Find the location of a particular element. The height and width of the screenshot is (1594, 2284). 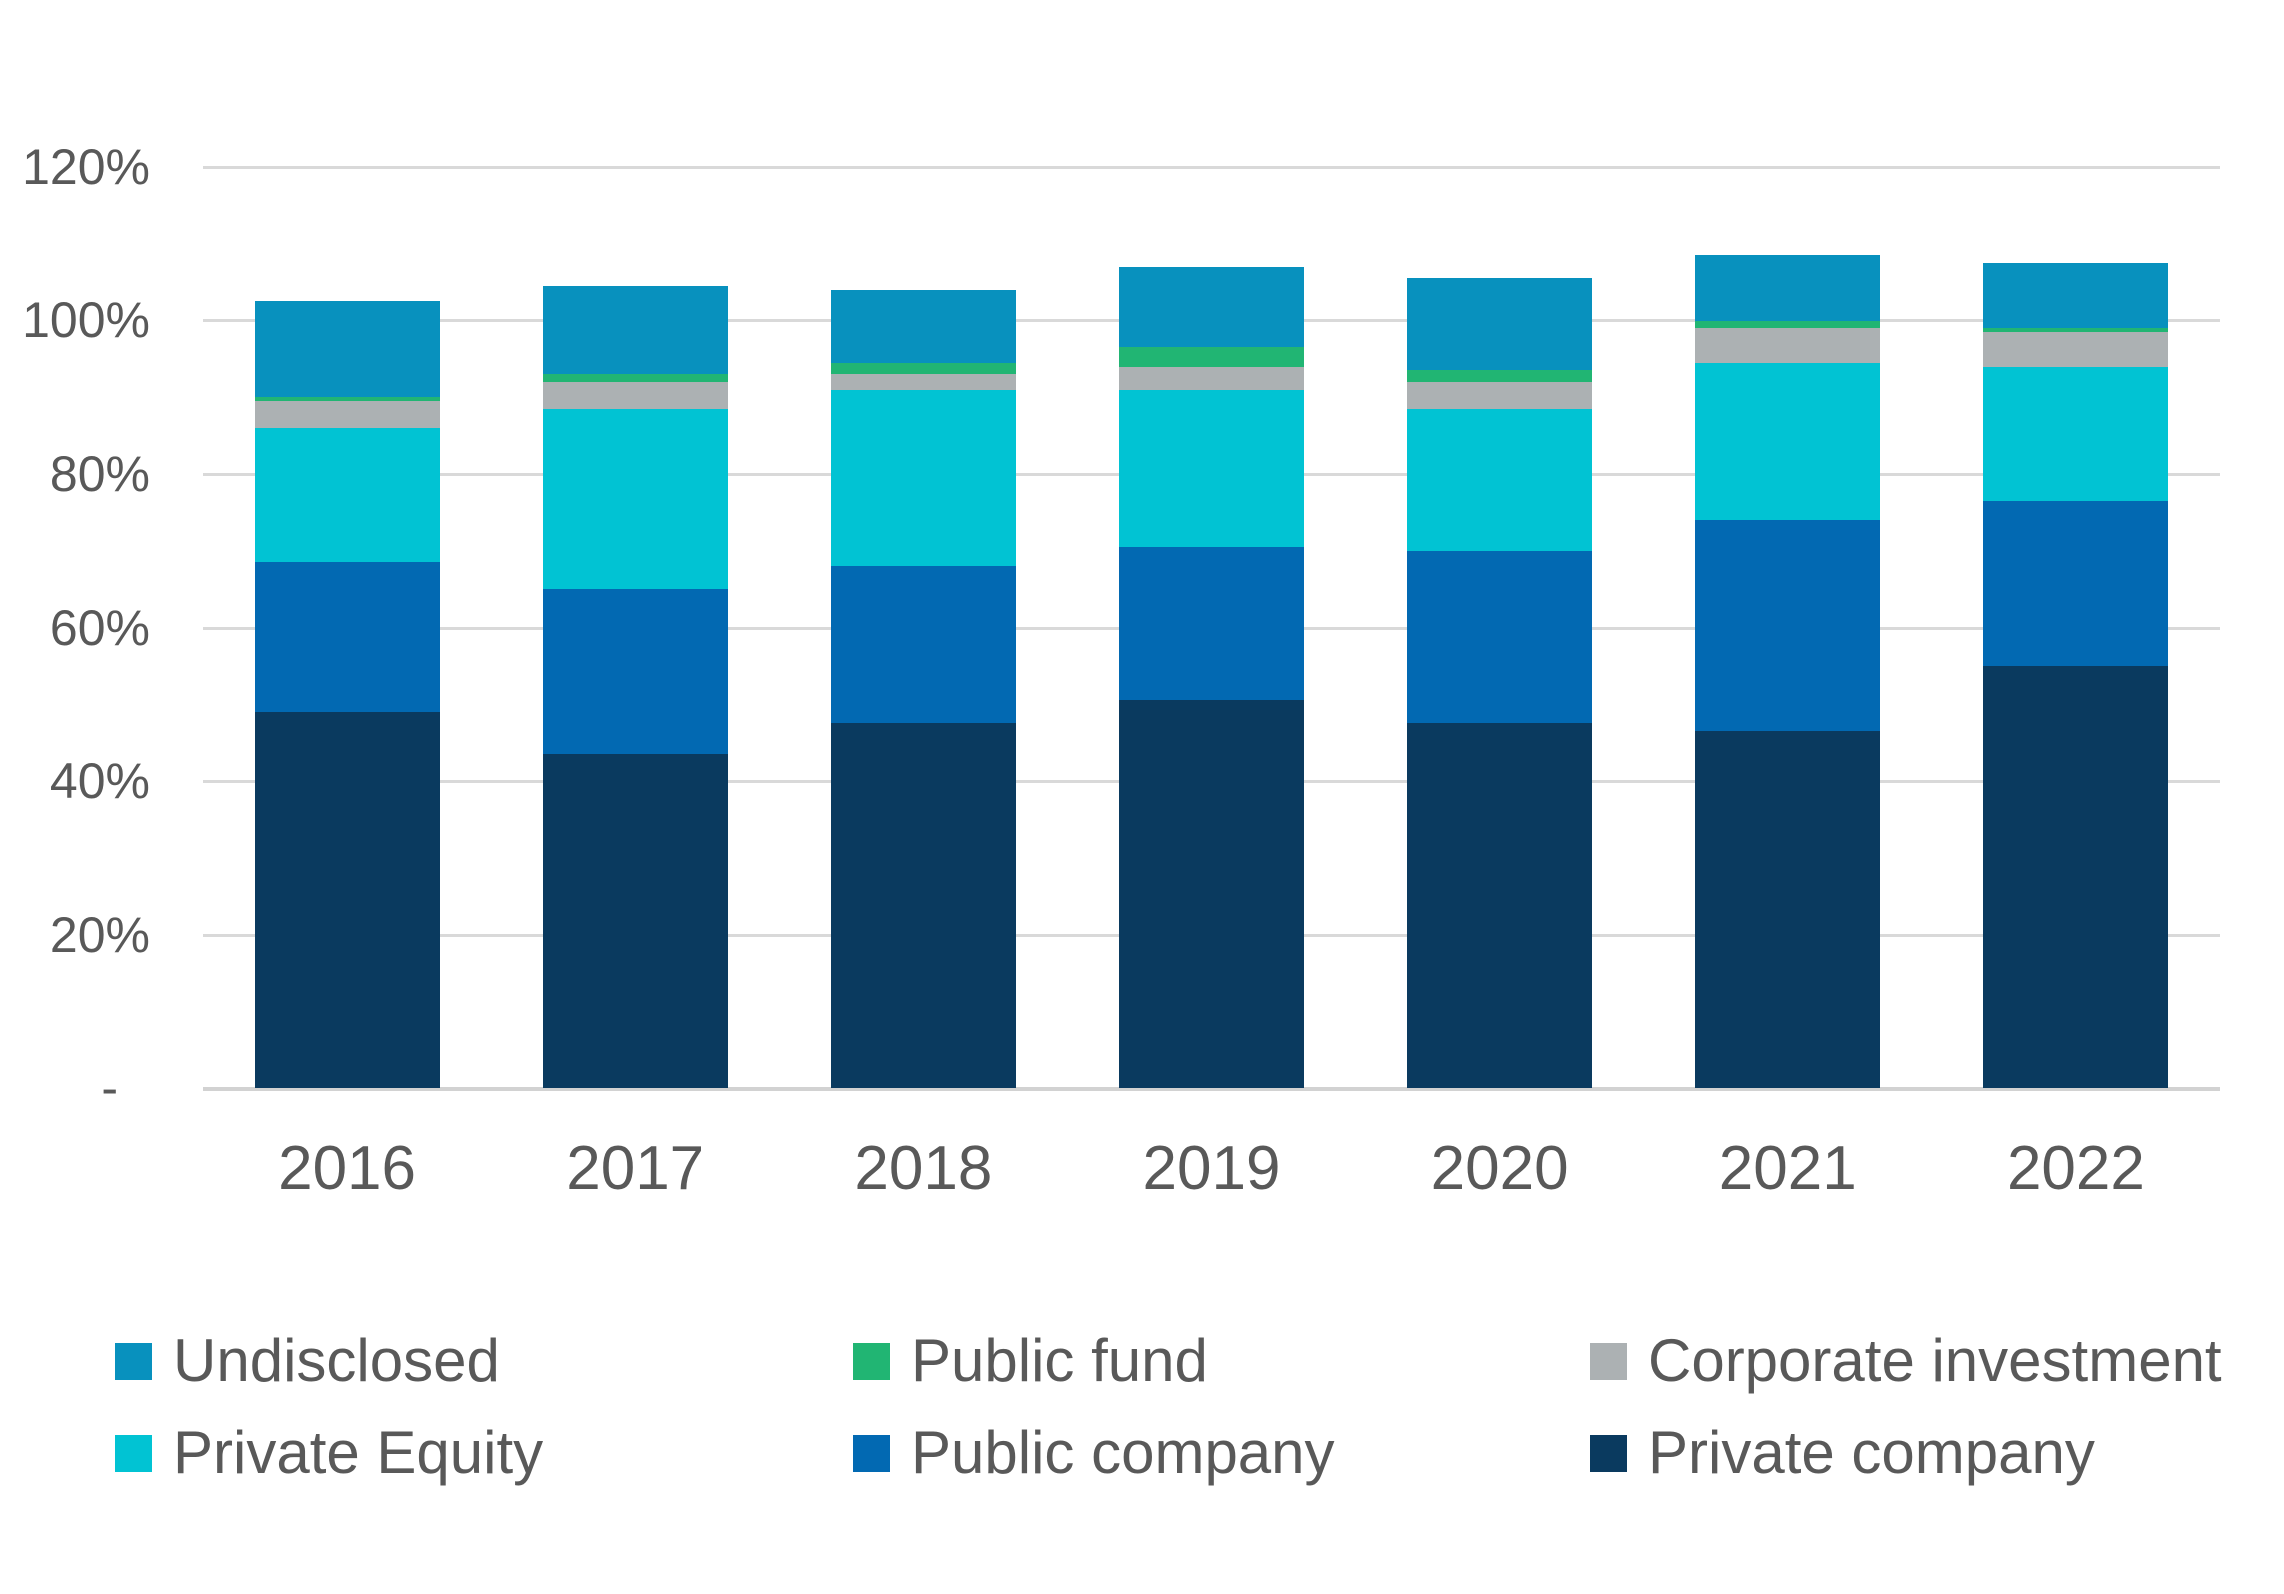

legend-label-corporate-investment: Corporate investment is located at coordinates (1935, 1360).